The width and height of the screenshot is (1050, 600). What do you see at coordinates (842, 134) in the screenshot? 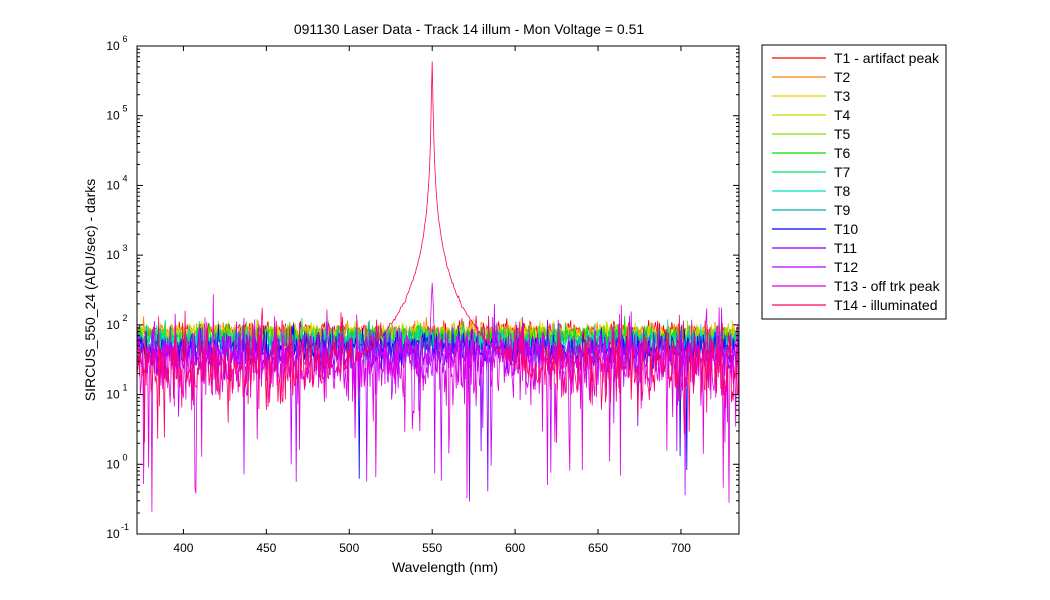
I see `legend-label: T5` at bounding box center [842, 134].